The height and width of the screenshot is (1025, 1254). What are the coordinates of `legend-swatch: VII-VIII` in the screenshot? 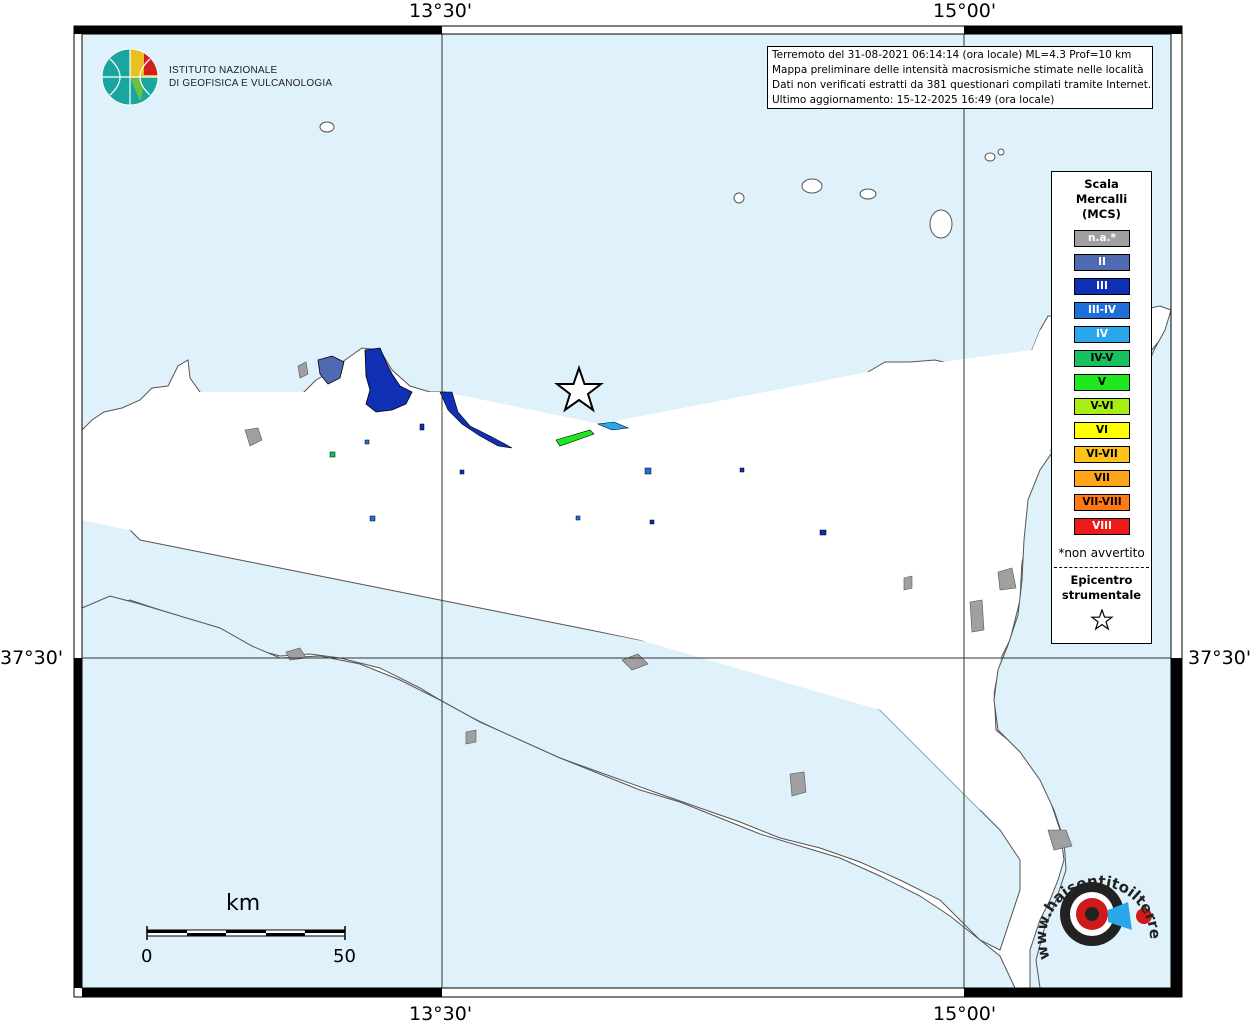 It's located at (1102, 502).